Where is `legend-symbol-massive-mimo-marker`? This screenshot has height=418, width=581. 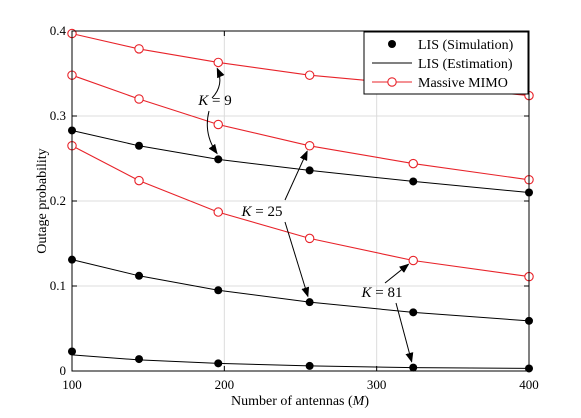 legend-symbol-massive-mimo-marker is located at coordinates (392, 82).